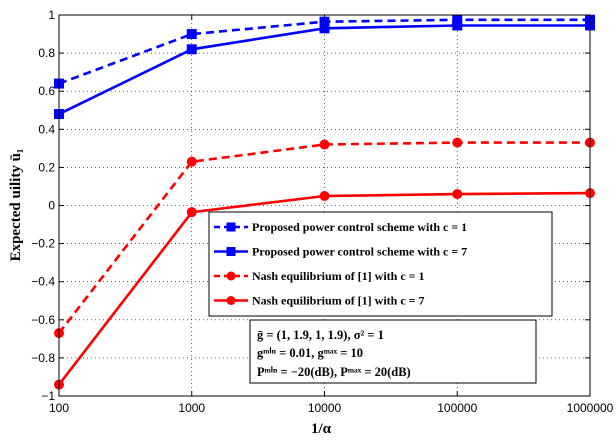 Image resolution: width=616 pixels, height=443 pixels. Describe the element at coordinates (338, 301) in the screenshot. I see `legend-label: Nash equilibrium of [1] with c = 7` at that location.